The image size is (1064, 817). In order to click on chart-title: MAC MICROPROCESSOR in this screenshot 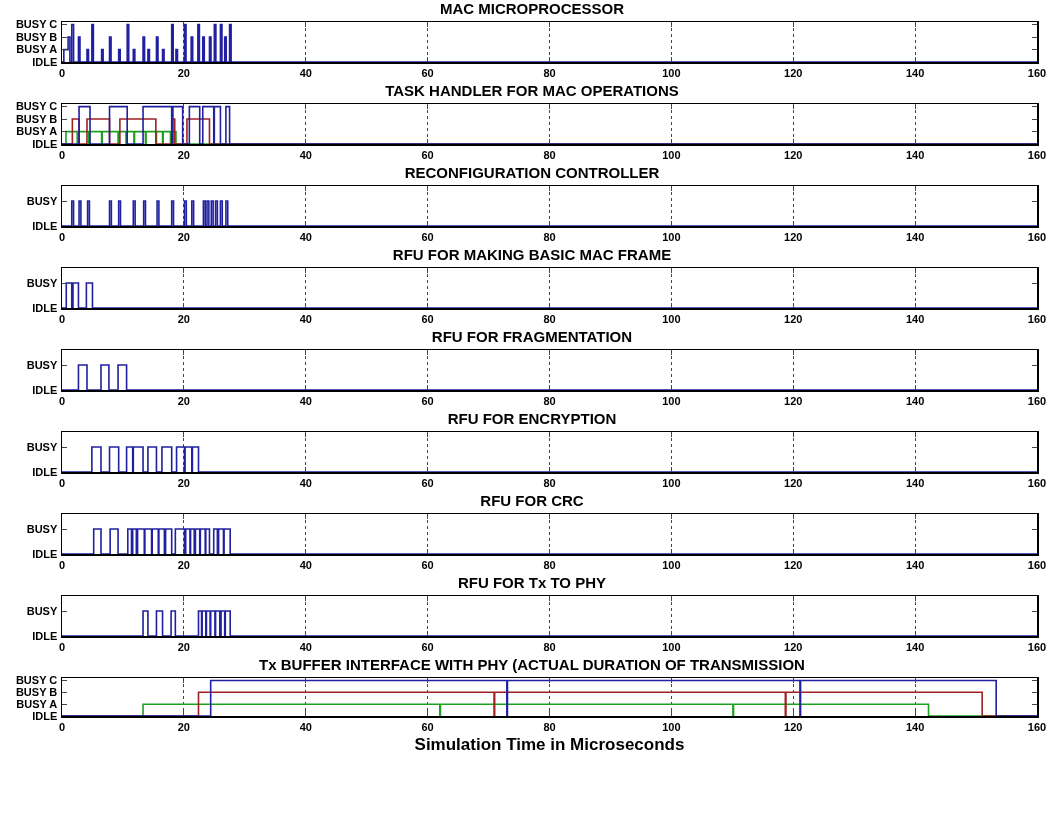, I will do `click(532, 8)`.